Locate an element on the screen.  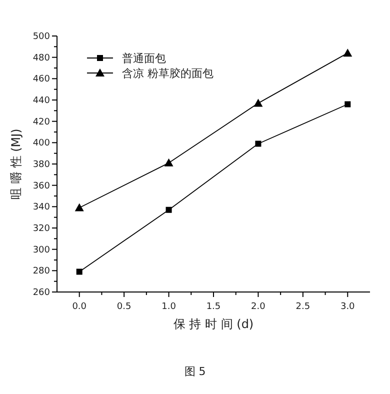
y-tick-label: 380 is located at coordinates (41, 165).